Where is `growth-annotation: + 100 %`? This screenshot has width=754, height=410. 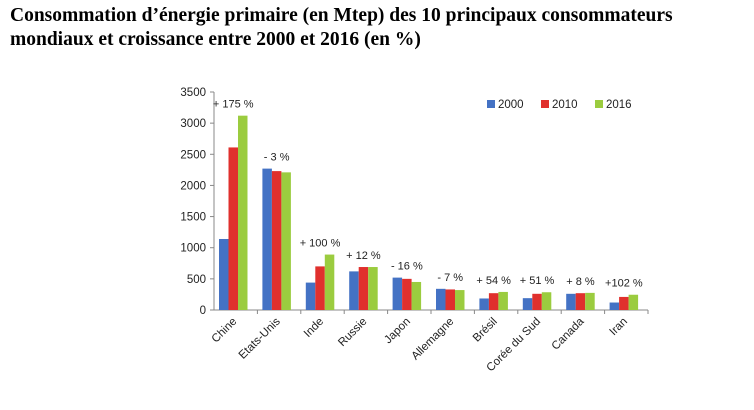 growth-annotation: + 100 % is located at coordinates (320, 244).